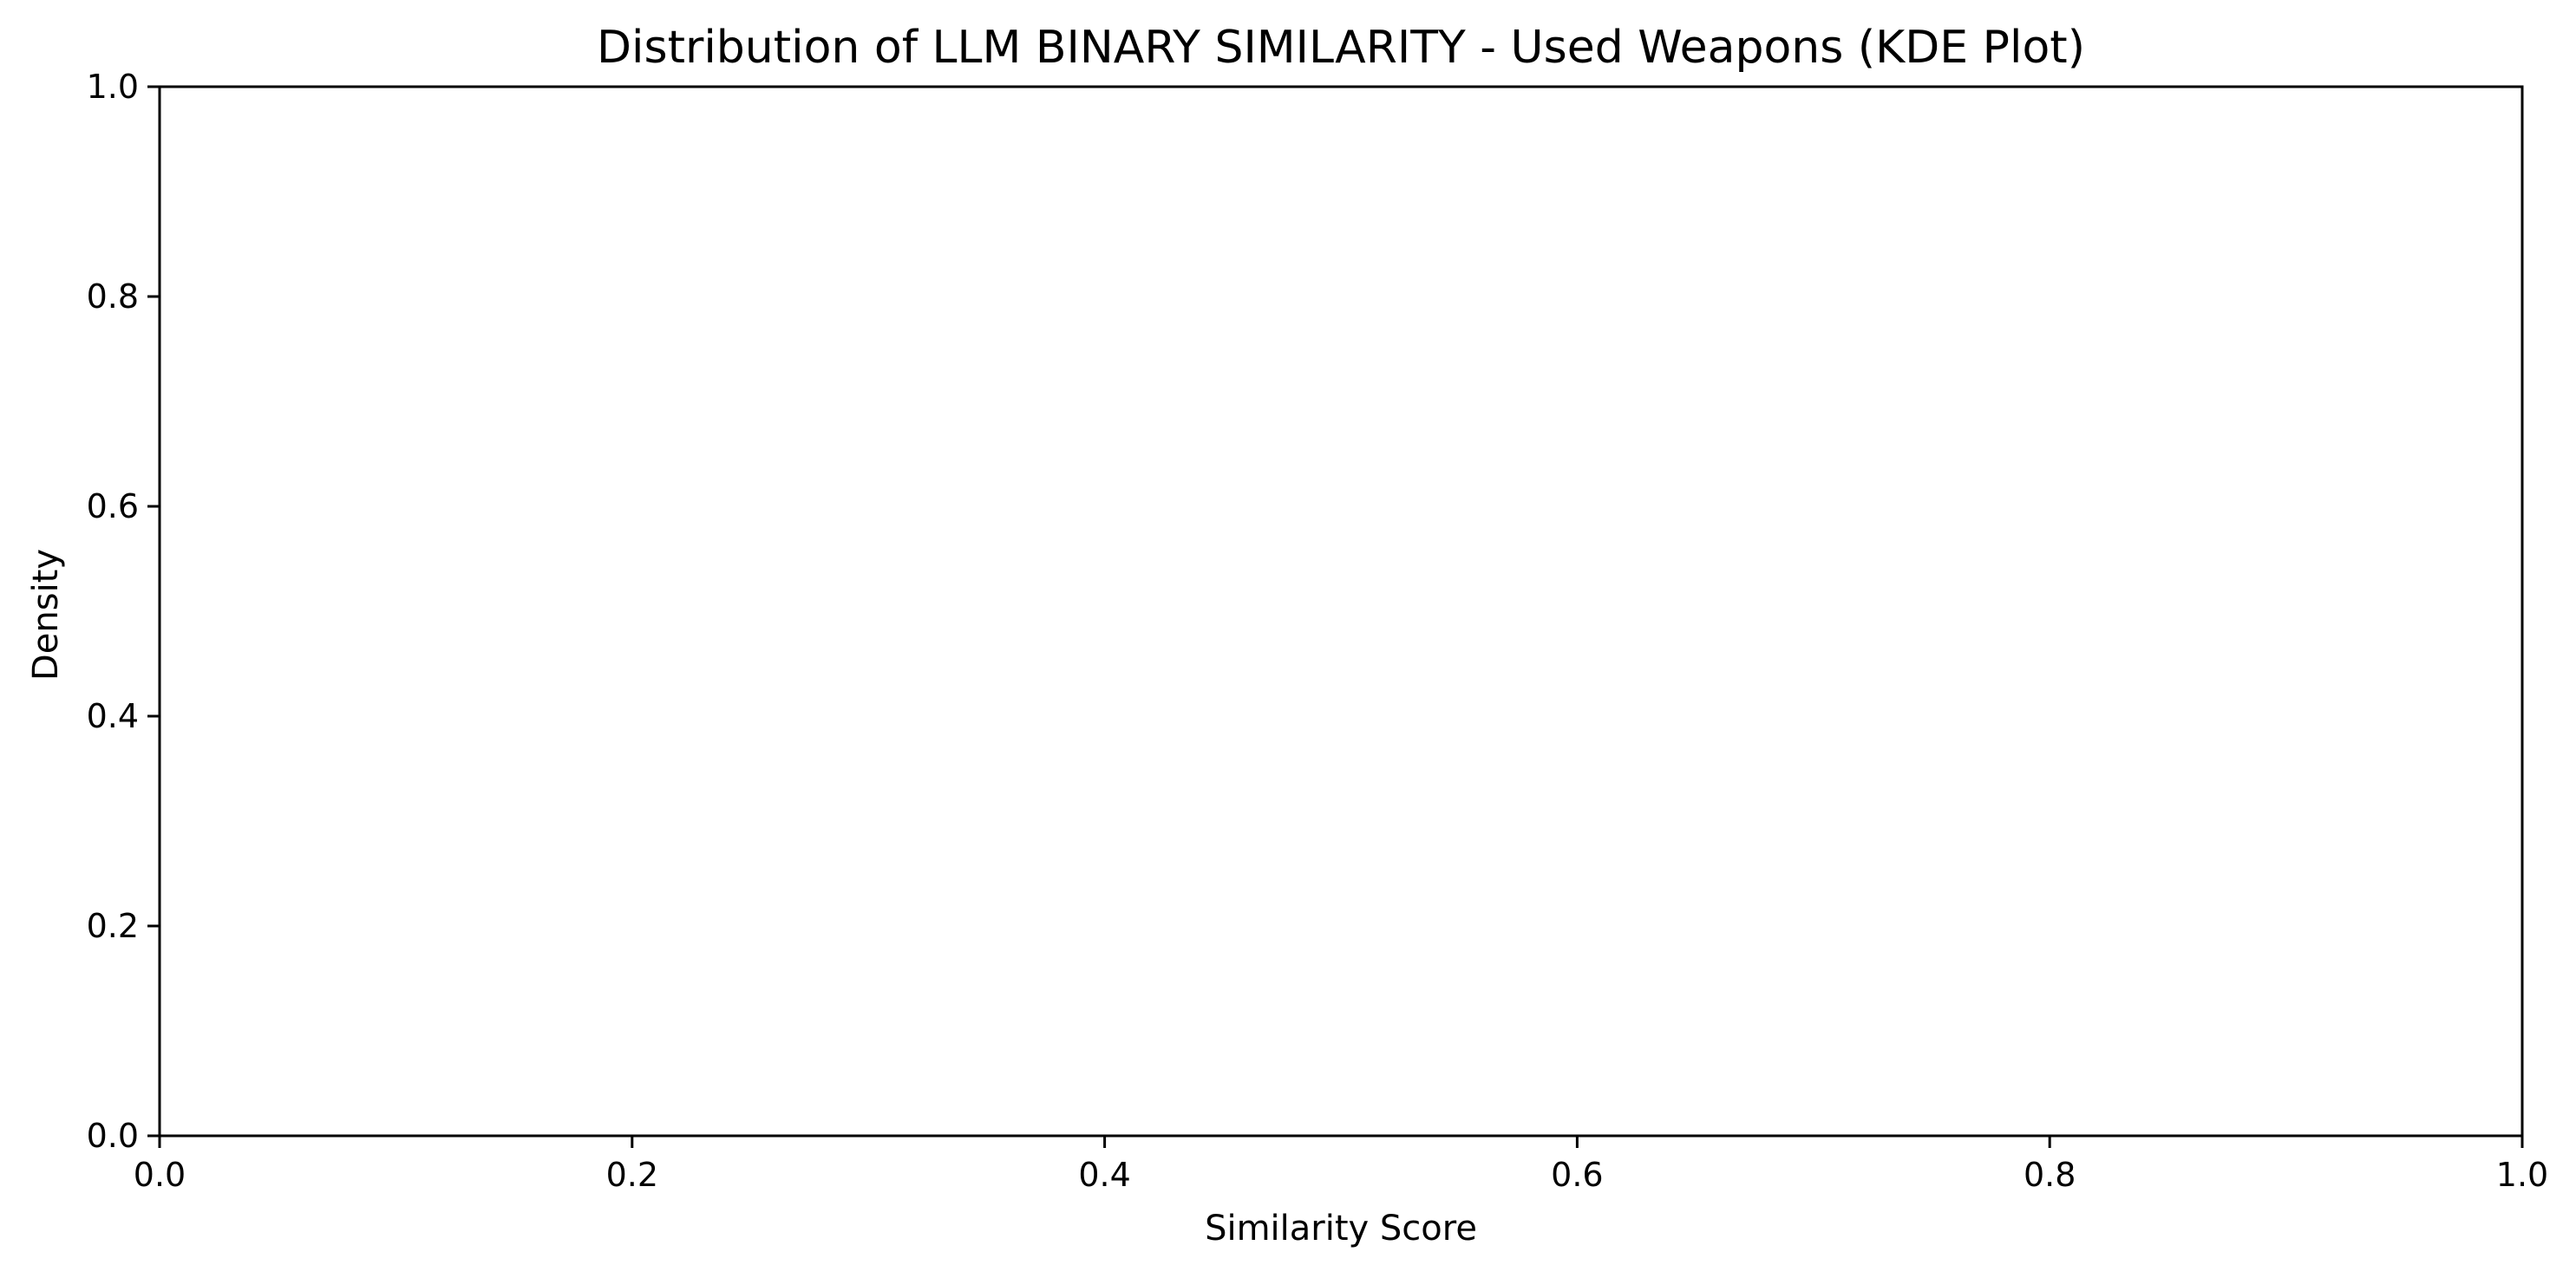  What do you see at coordinates (113, 506) in the screenshot?
I see `y-tick-label: 0.6` at bounding box center [113, 506].